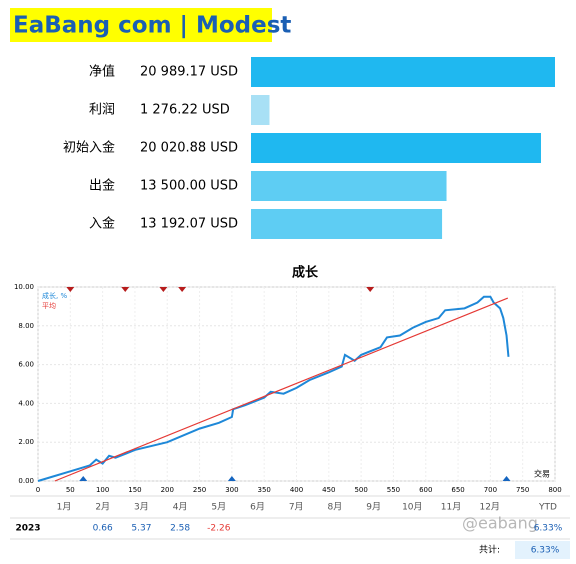 The image size is (576, 564). I want to click on x-tick-label: 600, so click(425, 490).